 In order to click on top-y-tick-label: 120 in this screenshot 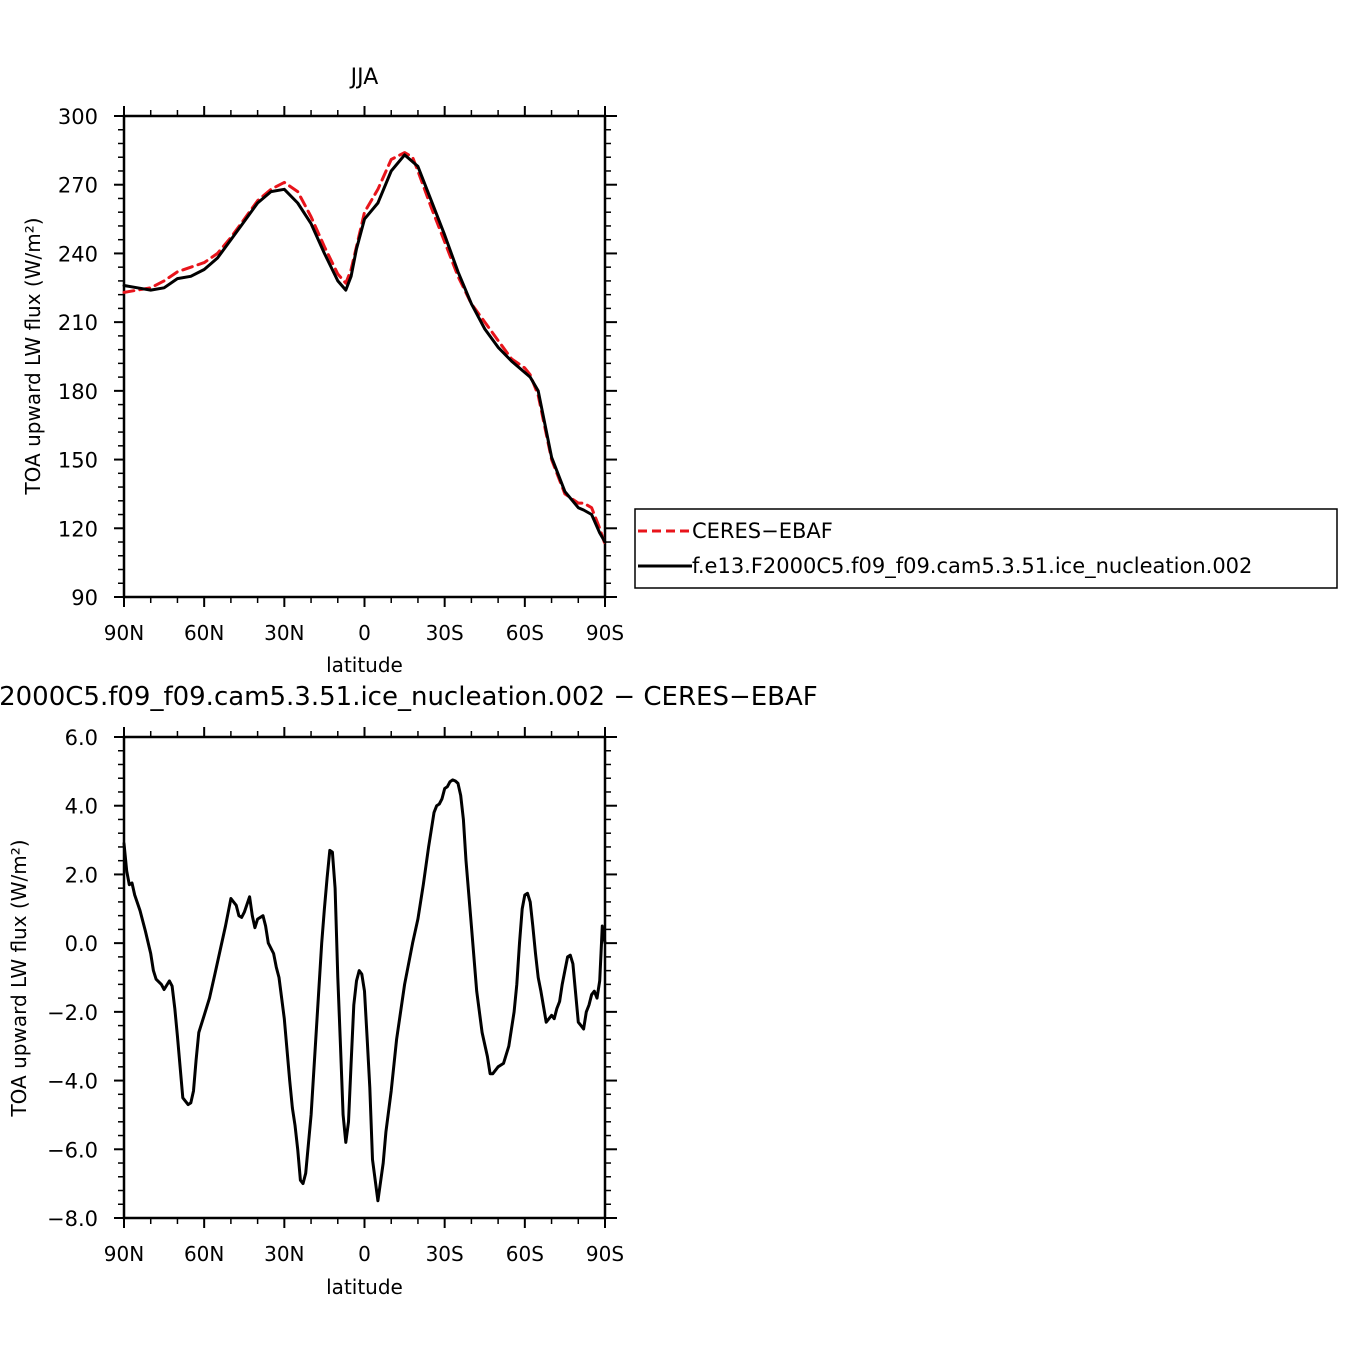, I will do `click(78, 529)`.